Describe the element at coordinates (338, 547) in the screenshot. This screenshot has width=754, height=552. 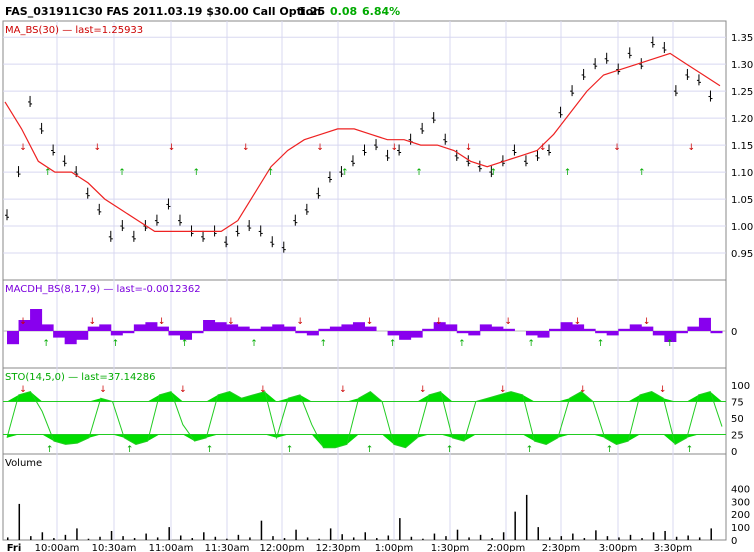
I see `x-tick-label: 12:30pm` at that location.